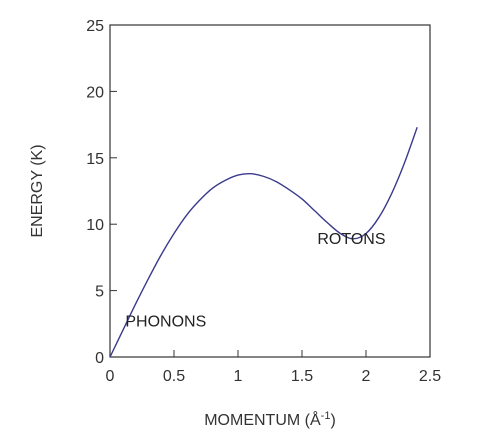 This screenshot has width=483, height=444. I want to click on x-tick-label: 1.5, so click(302, 376).